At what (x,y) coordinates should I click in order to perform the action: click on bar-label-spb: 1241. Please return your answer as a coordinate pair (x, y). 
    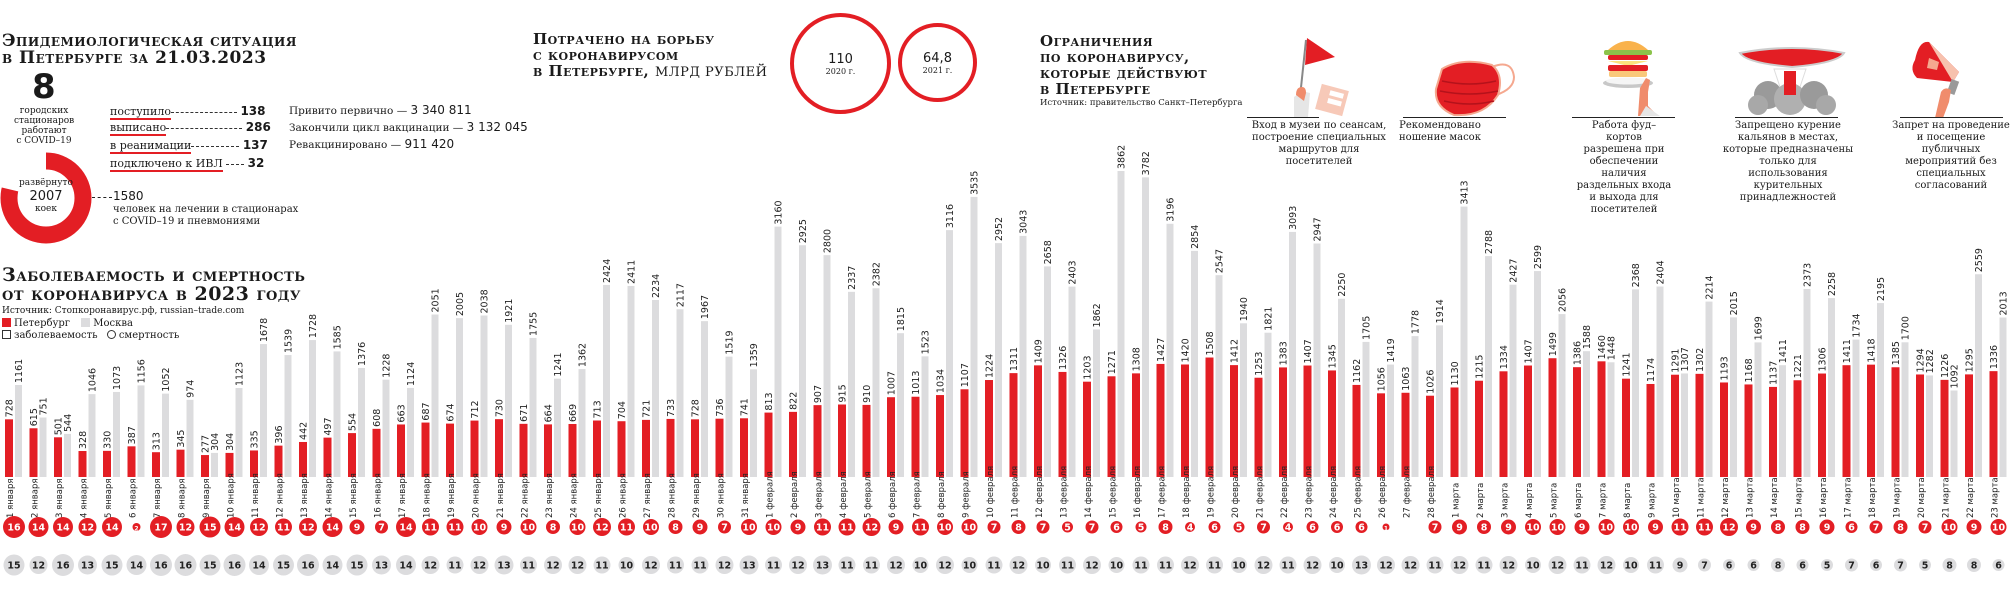
    Looking at the image, I should click on (1627, 364).